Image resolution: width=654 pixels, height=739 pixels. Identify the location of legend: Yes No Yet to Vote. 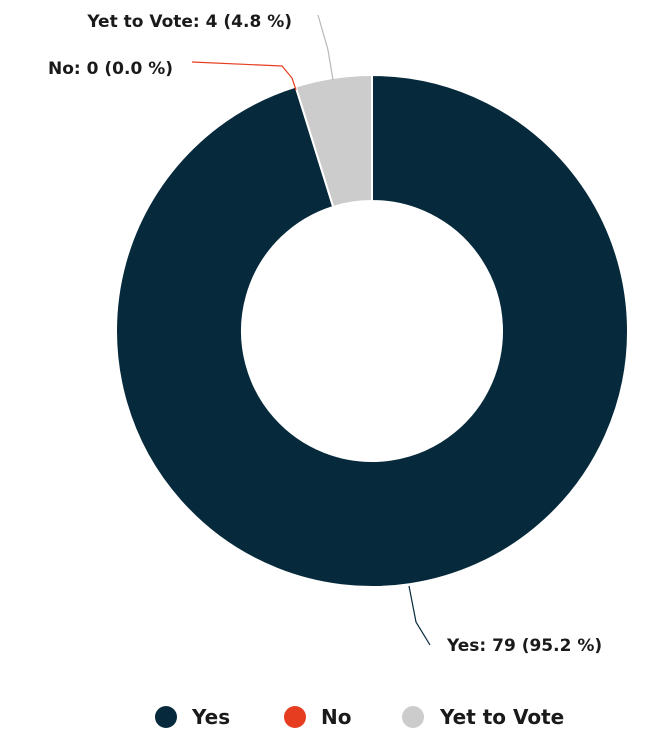
(359, 717).